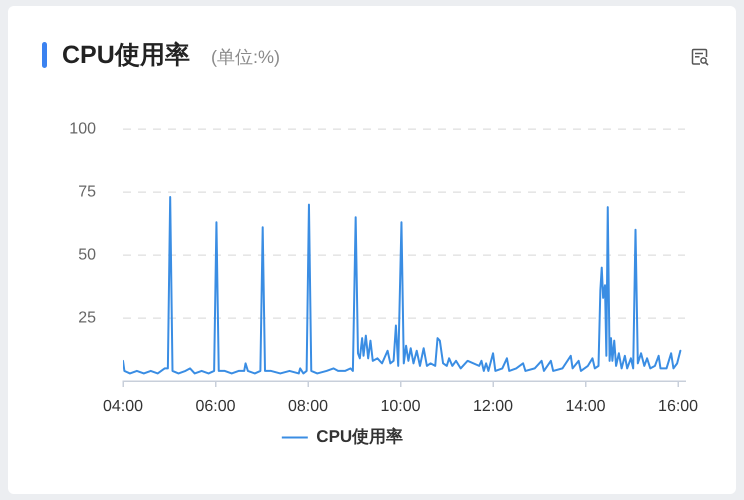 This screenshot has width=744, height=500. Describe the element at coordinates (87, 255) in the screenshot. I see `y-tick-label: 50` at that location.